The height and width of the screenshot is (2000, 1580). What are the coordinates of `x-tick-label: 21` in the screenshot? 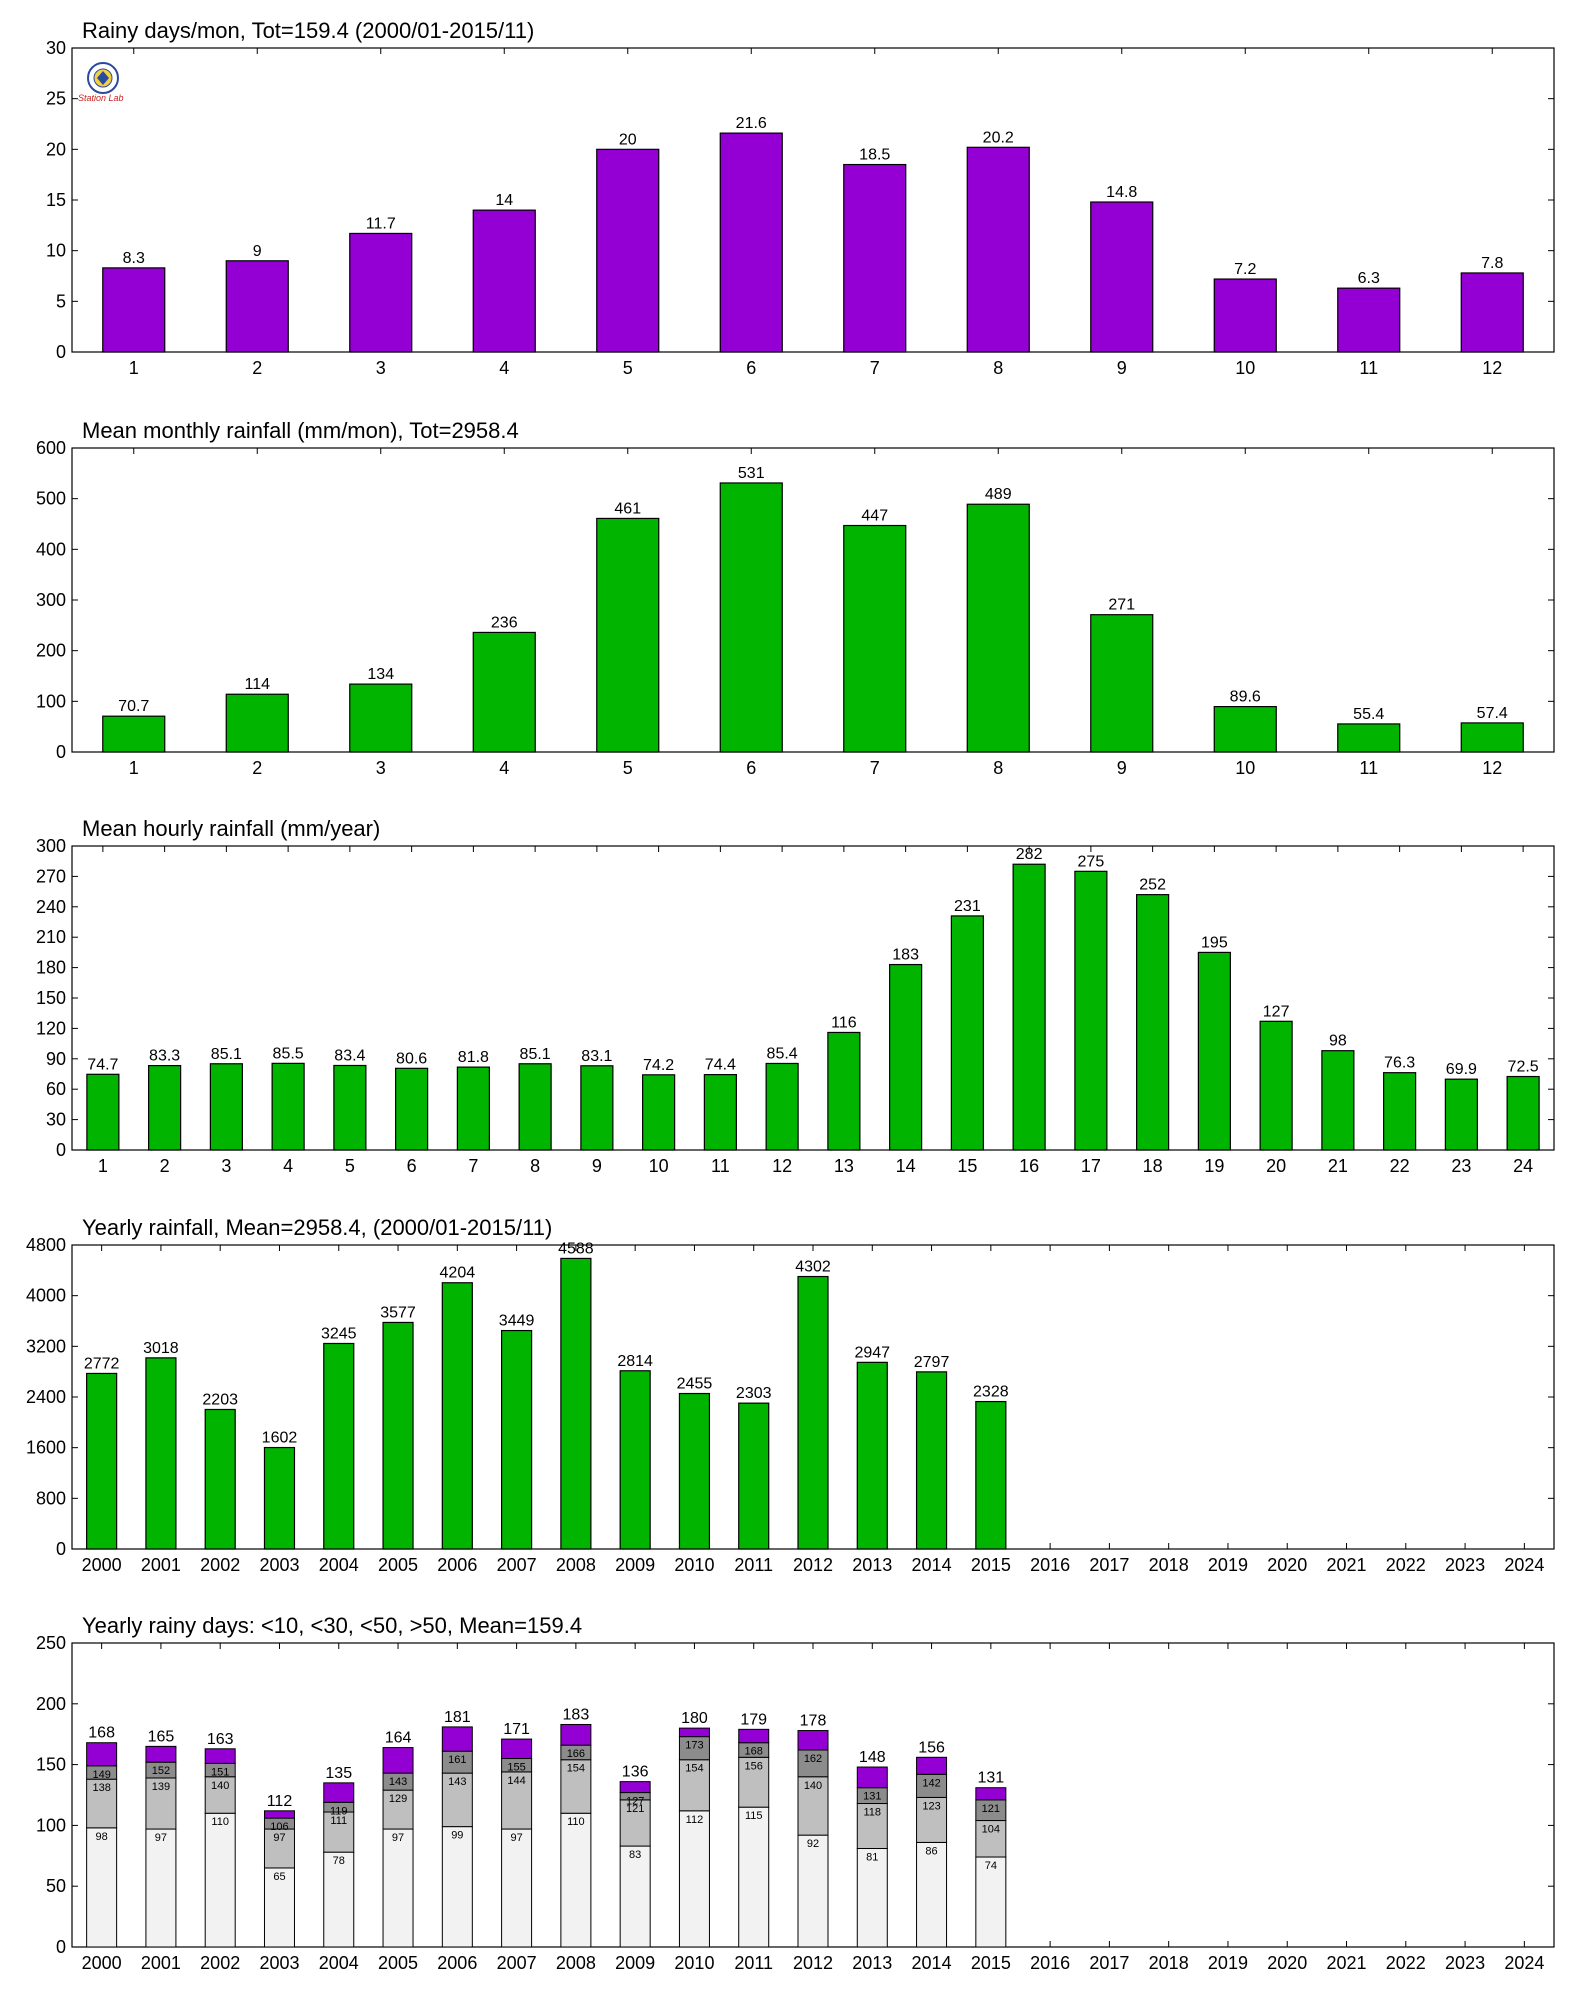 It's located at (1338, 1166).